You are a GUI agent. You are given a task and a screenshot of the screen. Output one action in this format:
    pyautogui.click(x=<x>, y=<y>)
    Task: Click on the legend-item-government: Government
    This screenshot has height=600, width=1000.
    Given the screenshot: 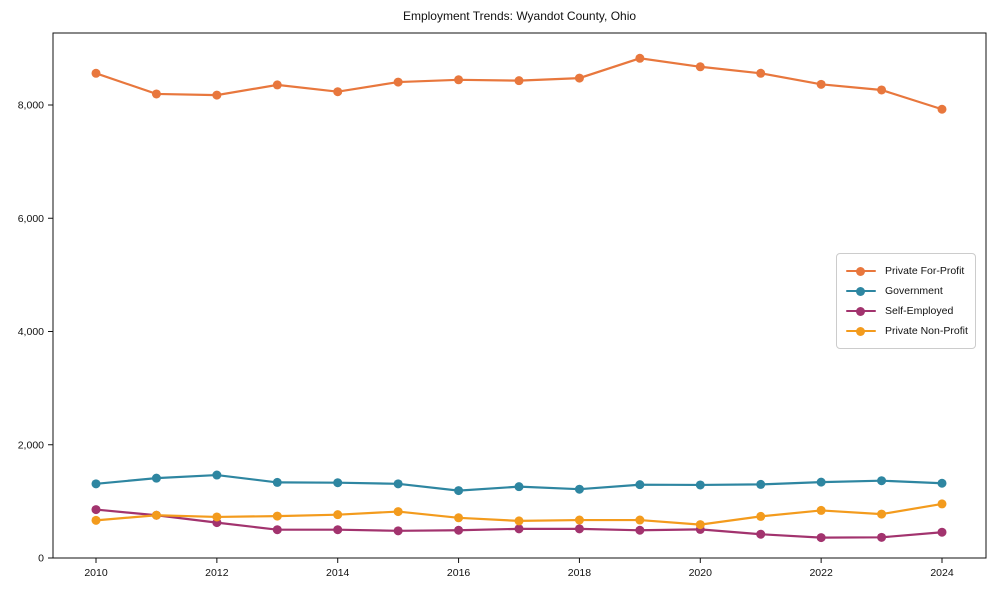 What is the action you would take?
    pyautogui.click(x=906, y=291)
    